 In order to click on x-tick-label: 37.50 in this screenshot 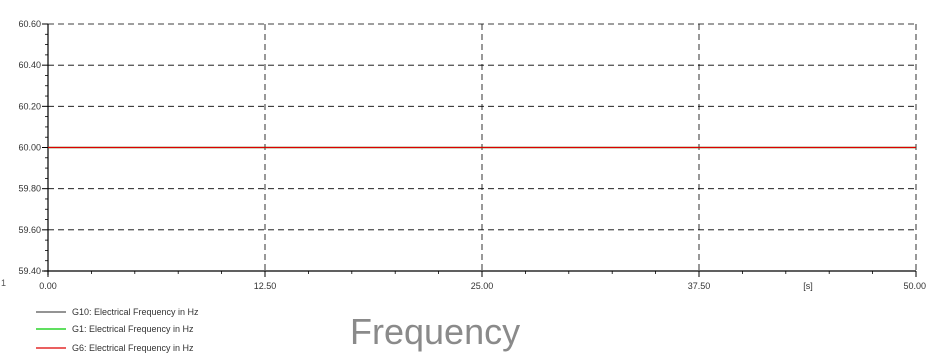, I will do `click(699, 286)`.